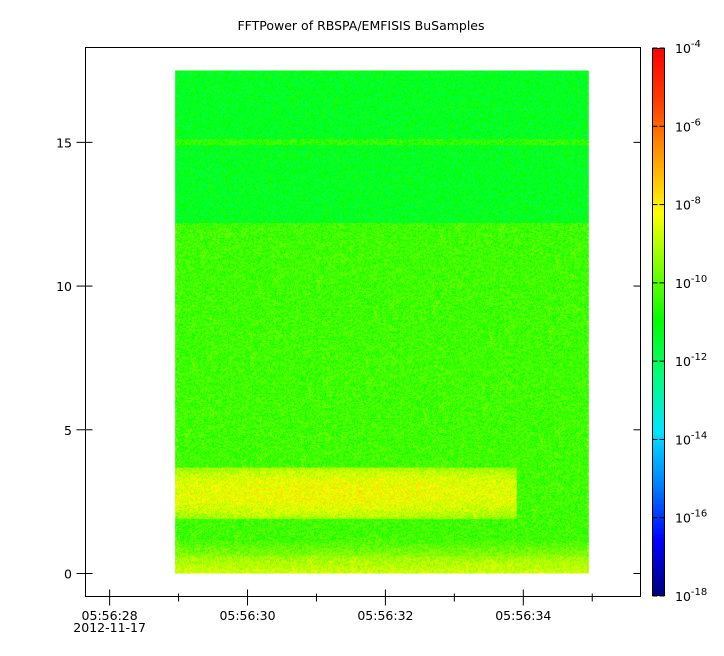  What do you see at coordinates (360, 25) in the screenshot?
I see `chart-title: FFTPower of RBSPA/EMFISIS BuSamples` at bounding box center [360, 25].